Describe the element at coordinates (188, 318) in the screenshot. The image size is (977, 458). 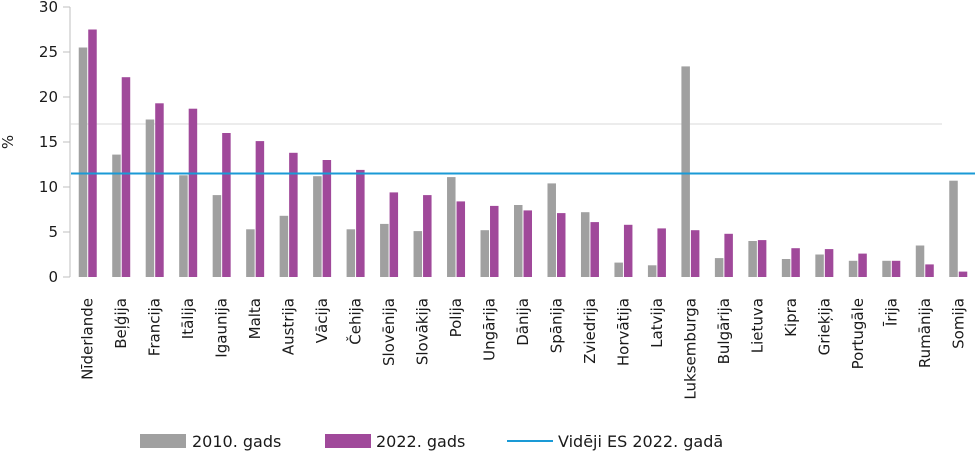
I see `x-category-label: Itālija` at that location.